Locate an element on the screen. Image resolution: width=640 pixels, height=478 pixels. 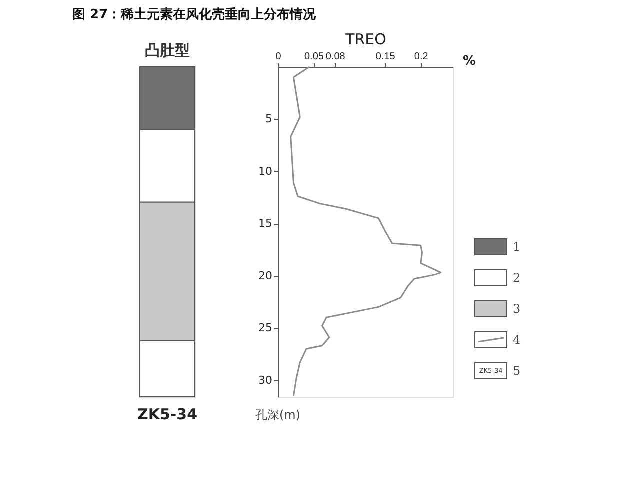
y-tick-label: 10 is located at coordinates (265, 171).